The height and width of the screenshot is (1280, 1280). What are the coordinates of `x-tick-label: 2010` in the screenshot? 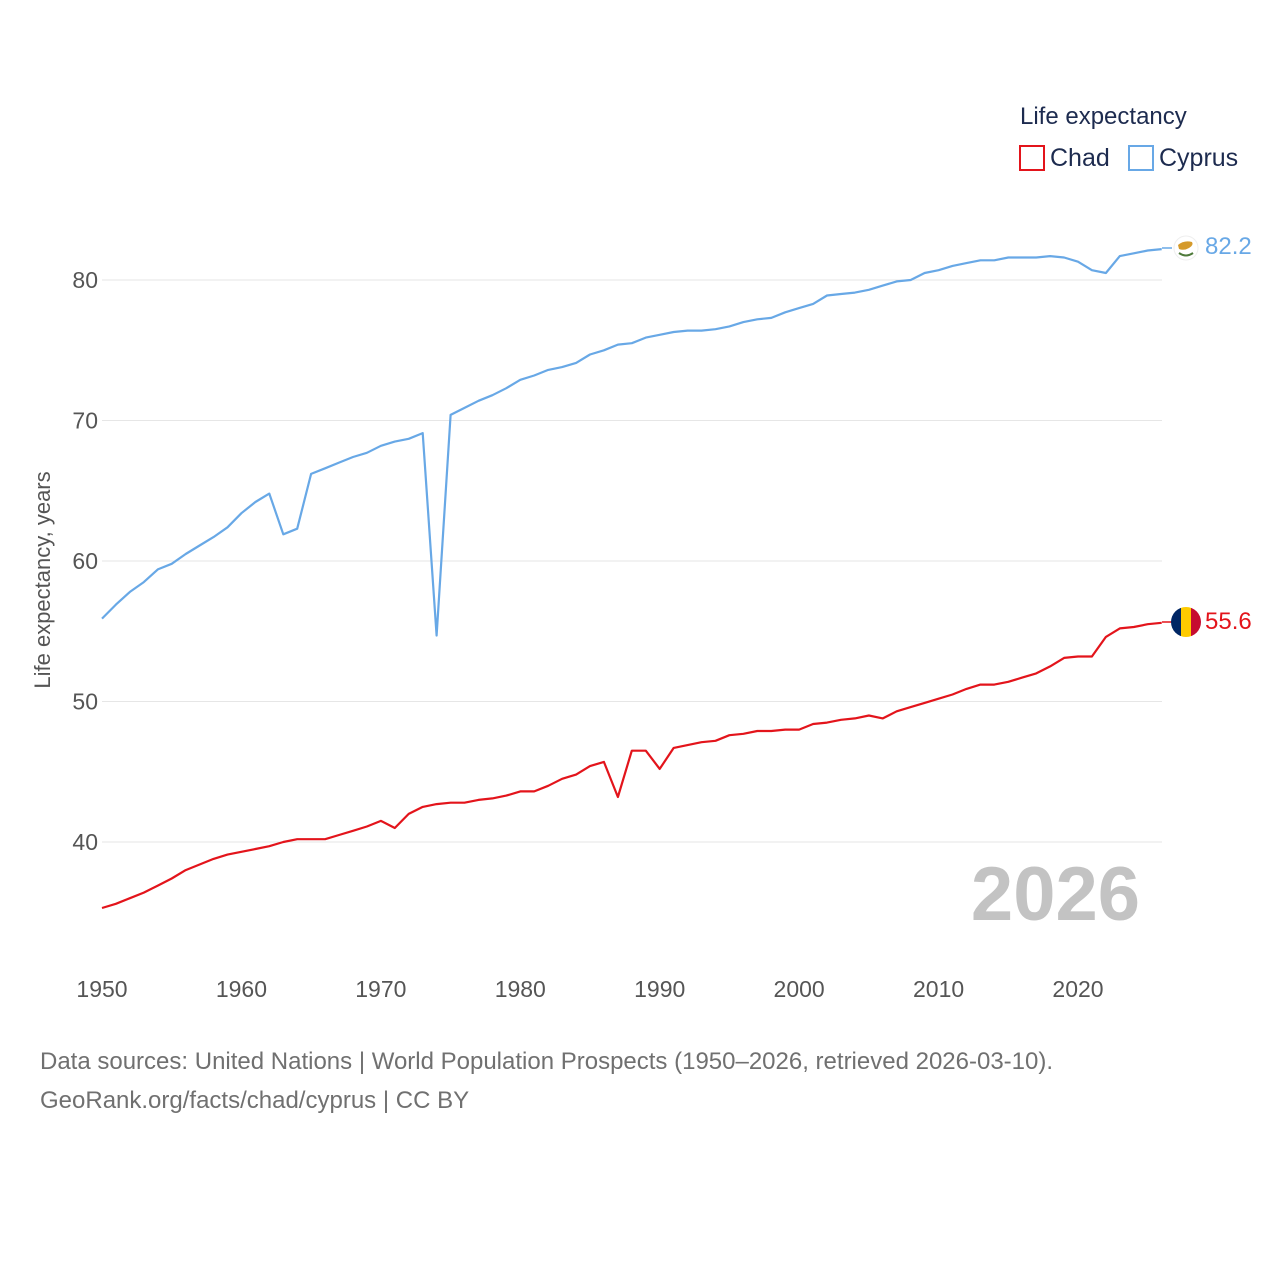 It's located at (938, 989).